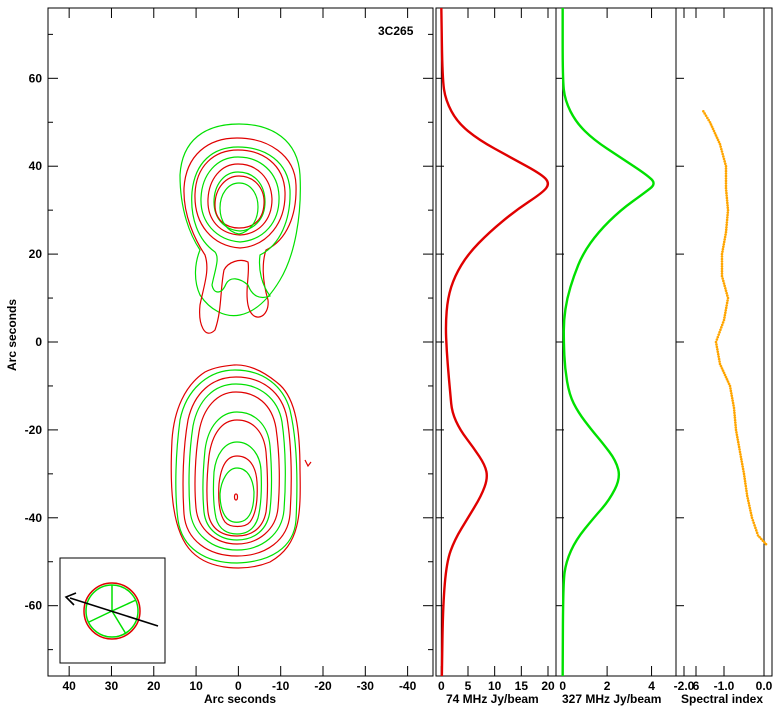  I want to click on profile-74mhz-xlabel: 74 MHz Jy/beam, so click(492, 699).